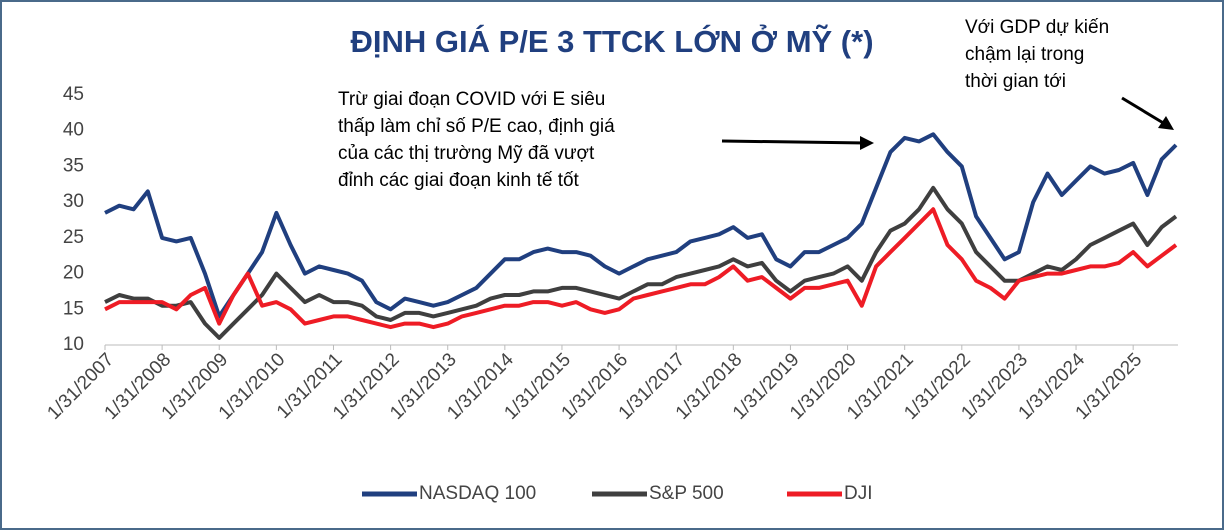 The image size is (1224, 530). Describe the element at coordinates (73, 165) in the screenshot. I see `y-tick-label: 35` at that location.